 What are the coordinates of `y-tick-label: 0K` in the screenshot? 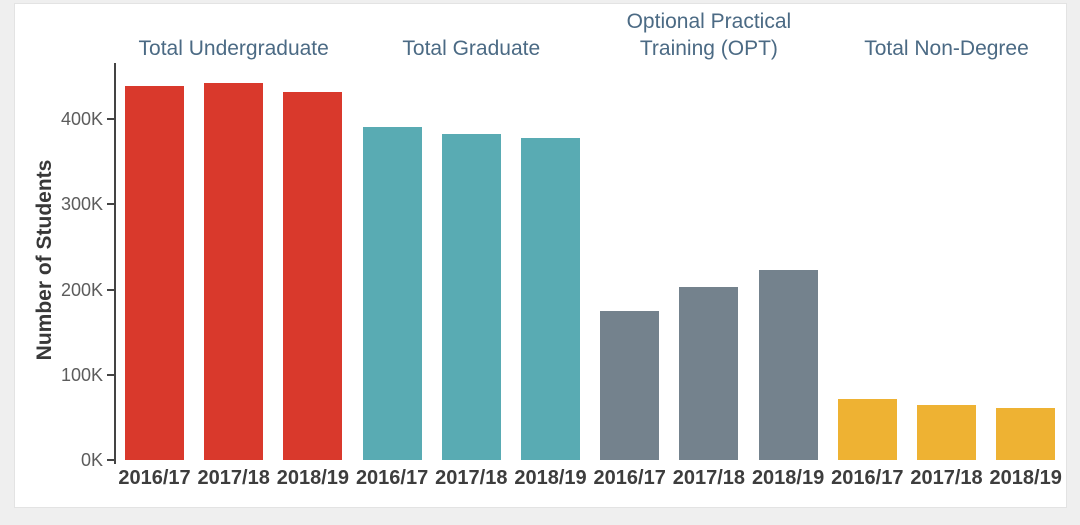 It's located at (91, 460).